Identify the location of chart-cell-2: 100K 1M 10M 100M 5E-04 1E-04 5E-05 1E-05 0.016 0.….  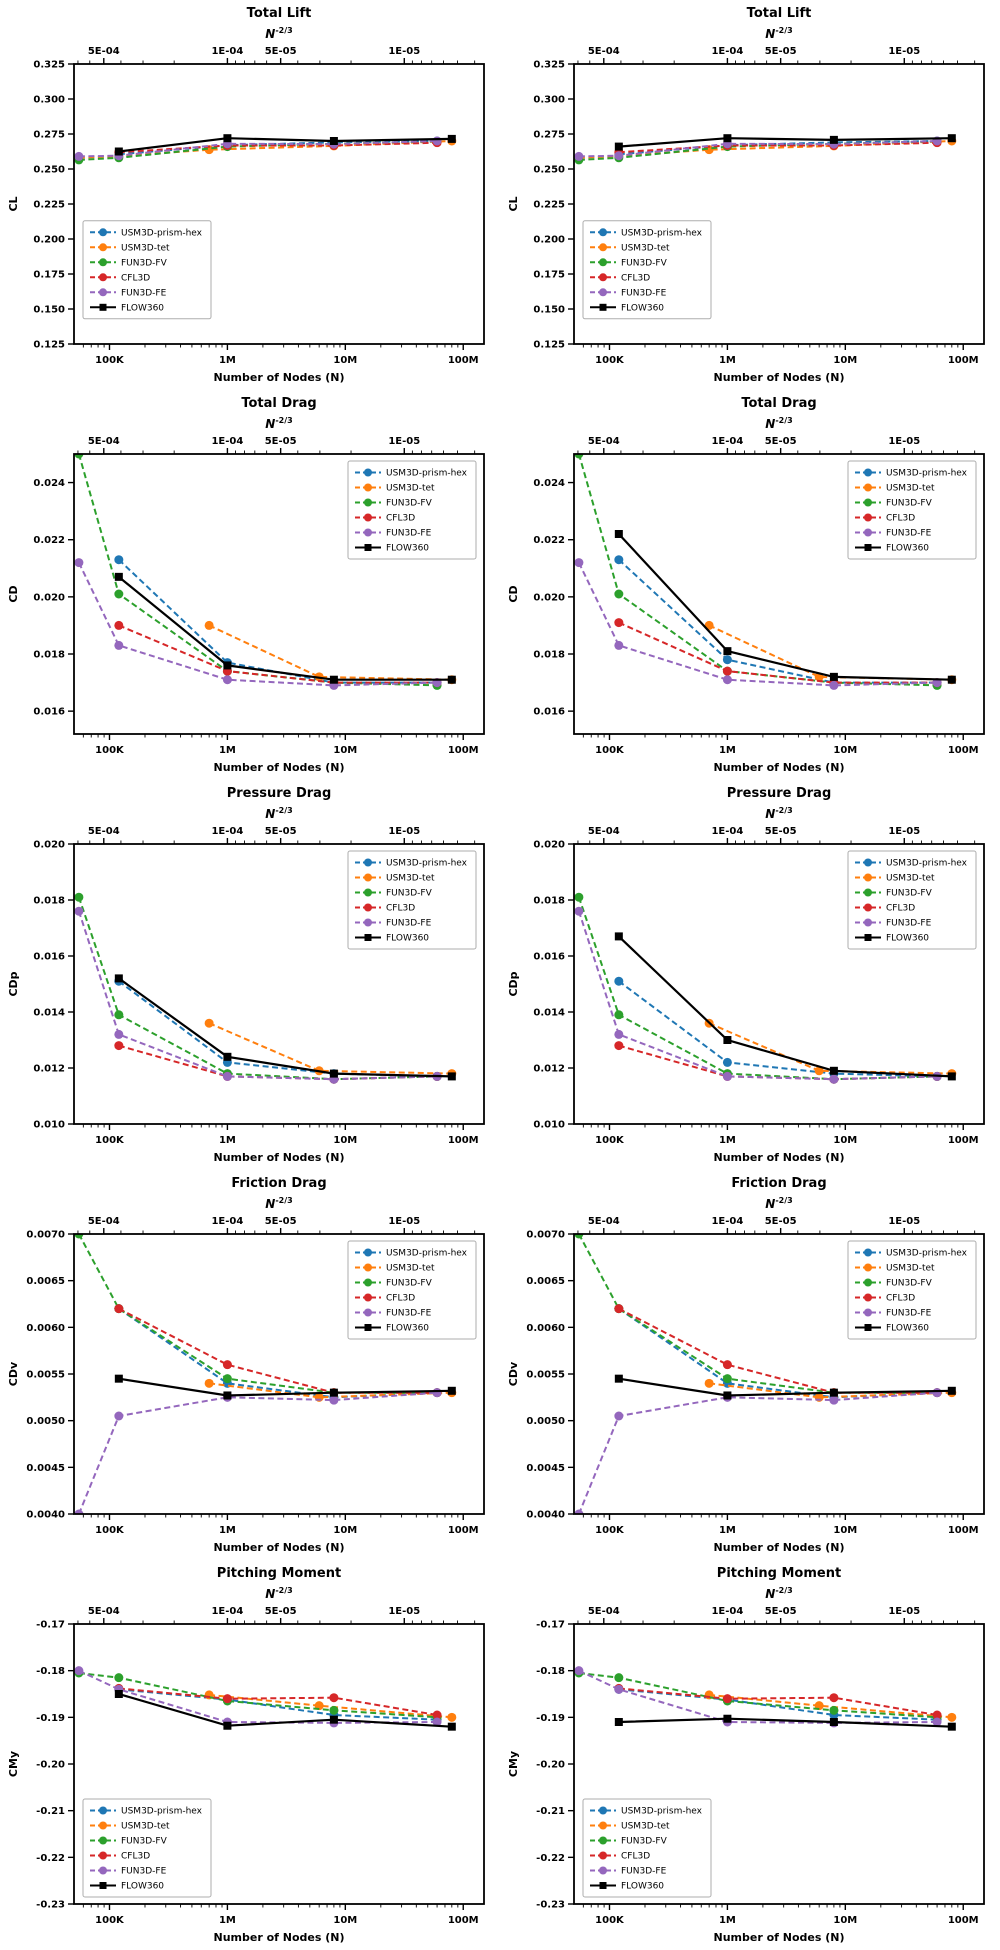
(250, 585).